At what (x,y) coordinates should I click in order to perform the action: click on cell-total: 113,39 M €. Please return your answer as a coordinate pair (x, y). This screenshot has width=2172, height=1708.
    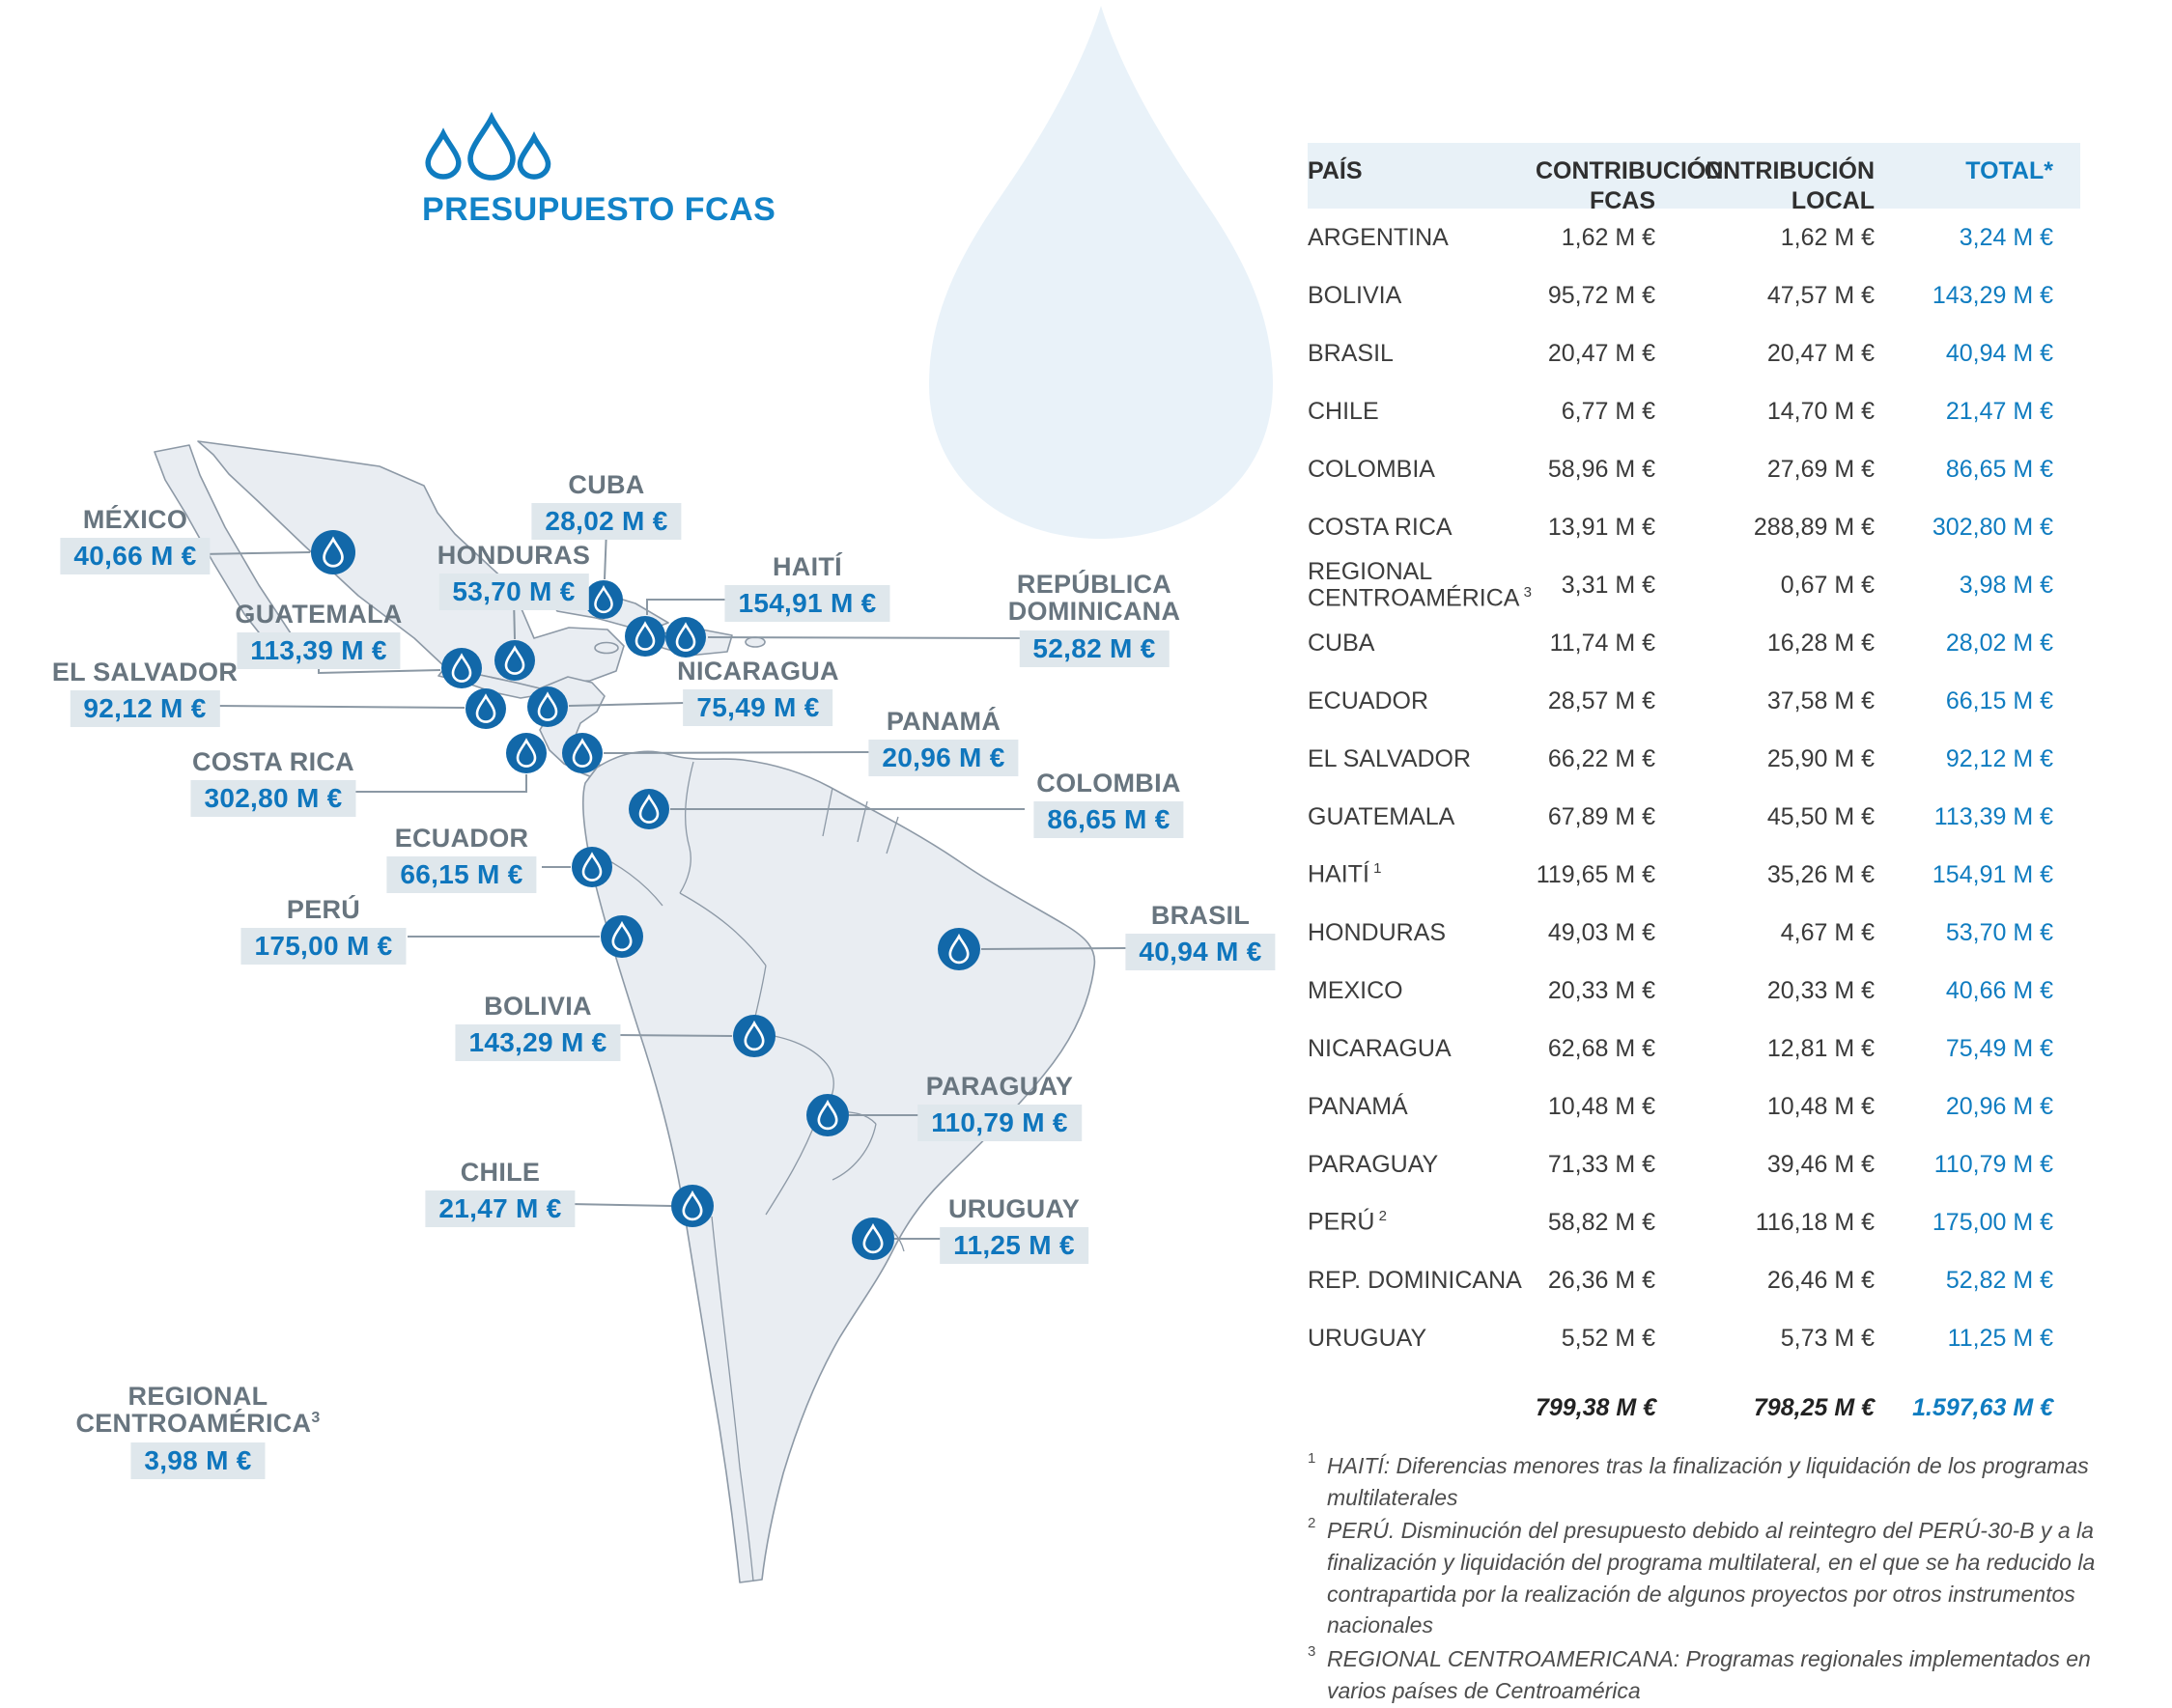
    Looking at the image, I should click on (1993, 816).